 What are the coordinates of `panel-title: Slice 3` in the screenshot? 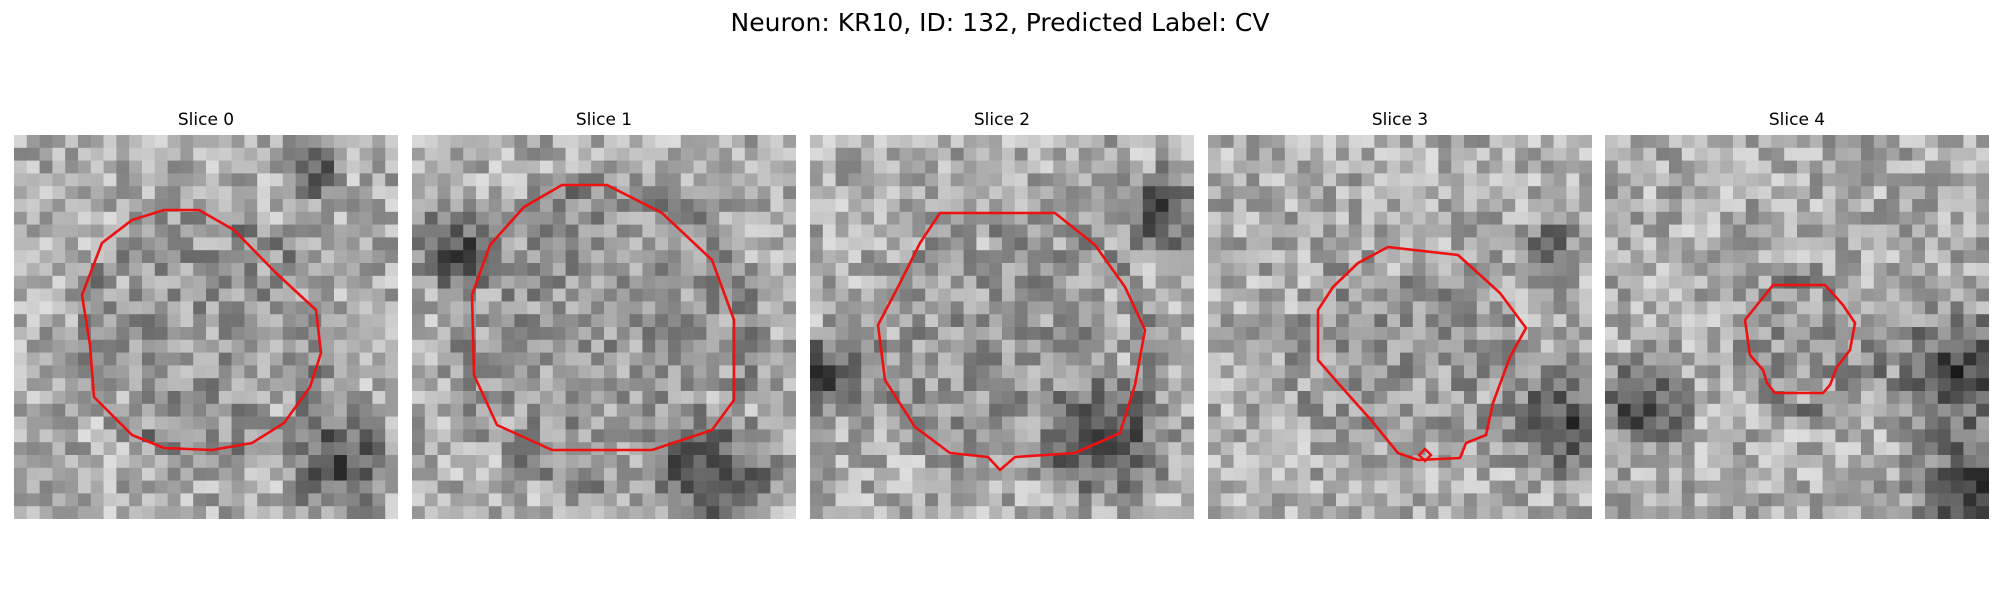 It's located at (1400, 120).